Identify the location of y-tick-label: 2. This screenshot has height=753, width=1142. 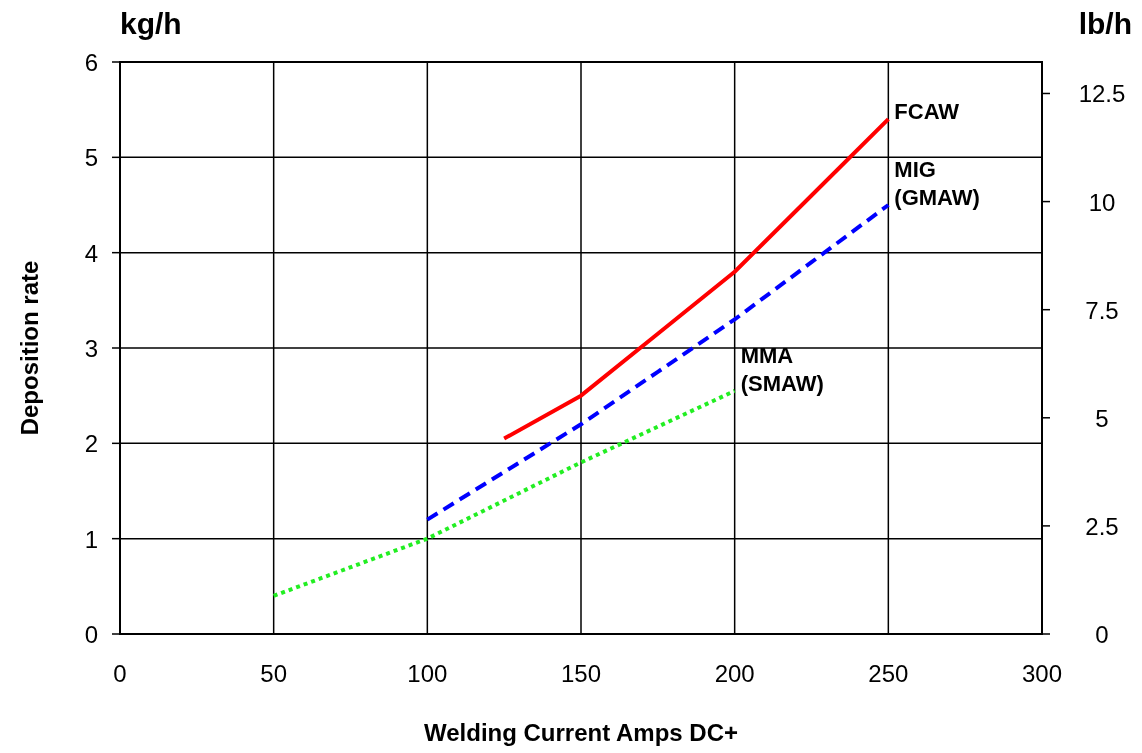
(91, 444).